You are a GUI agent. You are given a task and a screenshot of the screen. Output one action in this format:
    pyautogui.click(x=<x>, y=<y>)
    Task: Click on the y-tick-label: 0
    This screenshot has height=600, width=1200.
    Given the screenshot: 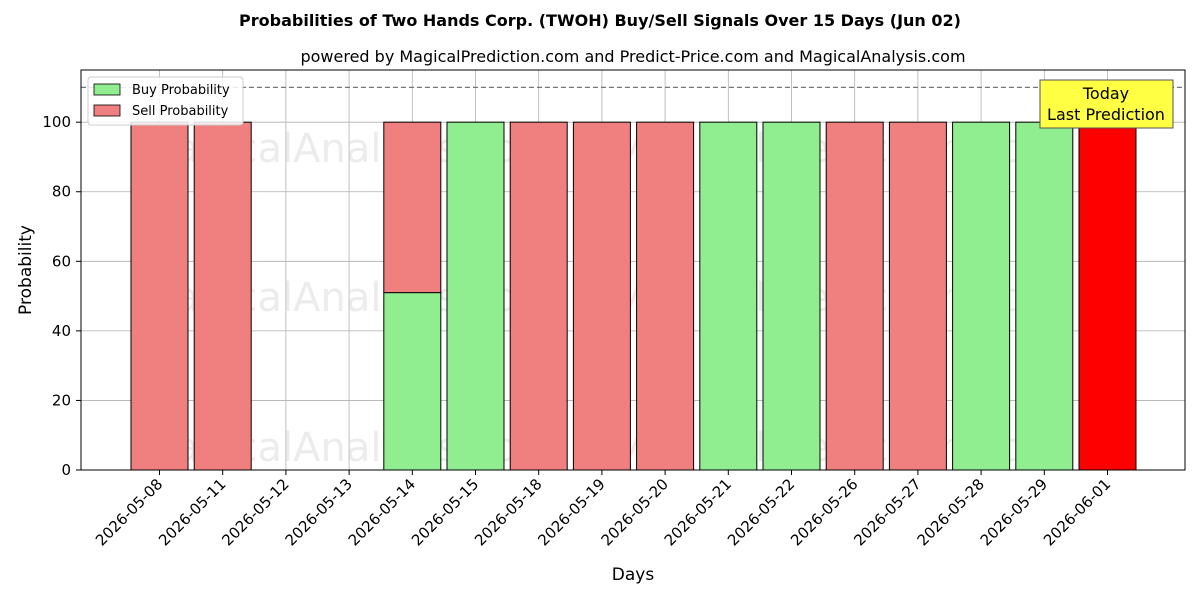 What is the action you would take?
    pyautogui.click(x=66, y=470)
    